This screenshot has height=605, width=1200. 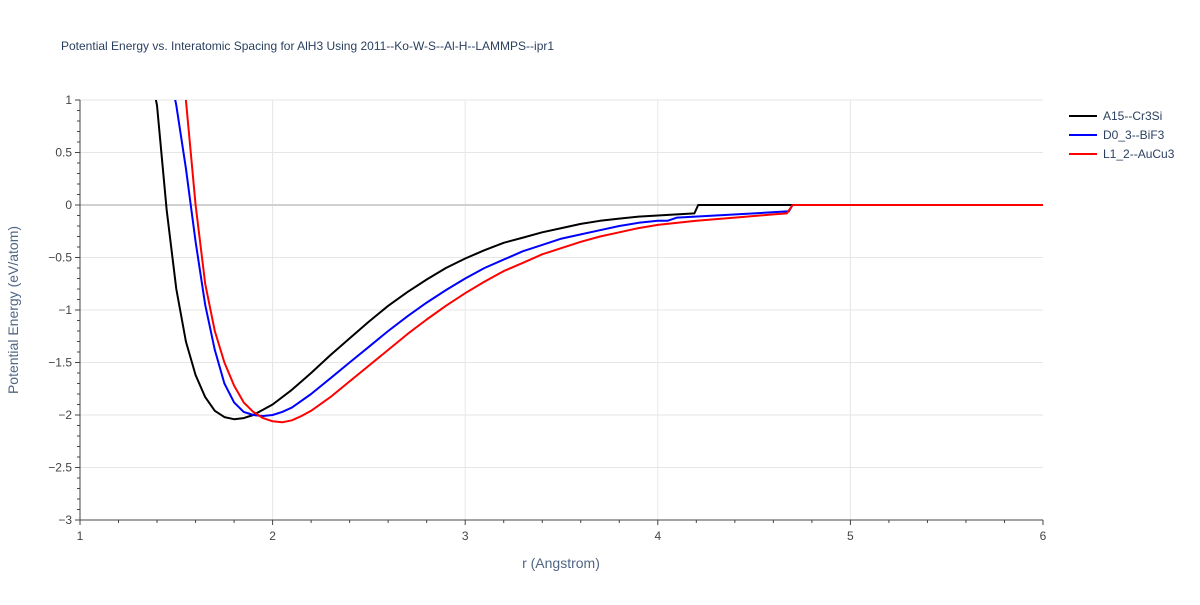 What do you see at coordinates (60, 258) in the screenshot?
I see `y-tick-label: −0.5` at bounding box center [60, 258].